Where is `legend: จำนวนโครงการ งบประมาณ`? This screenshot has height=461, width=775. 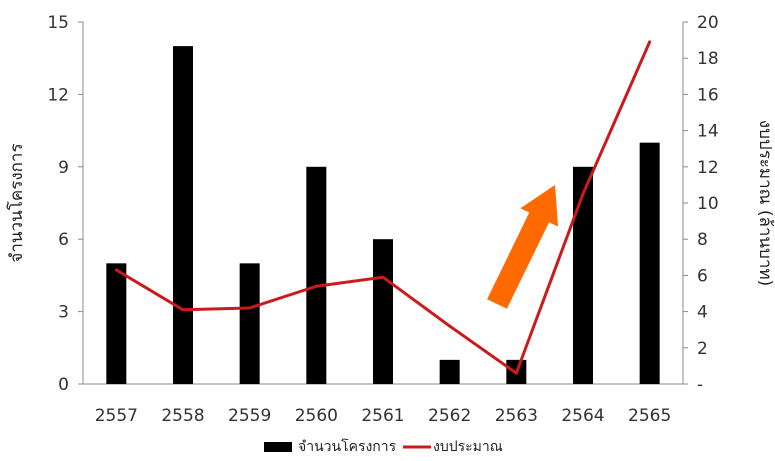
legend: จำนวนโครงการ งบประมาณ is located at coordinates (383, 446).